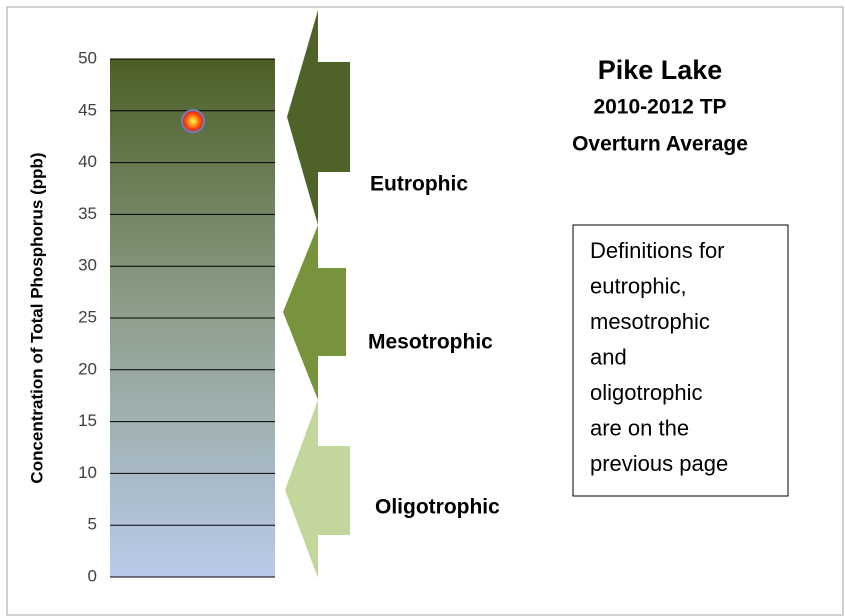  What do you see at coordinates (92, 524) in the screenshot?
I see `y-tick-label: 5` at bounding box center [92, 524].